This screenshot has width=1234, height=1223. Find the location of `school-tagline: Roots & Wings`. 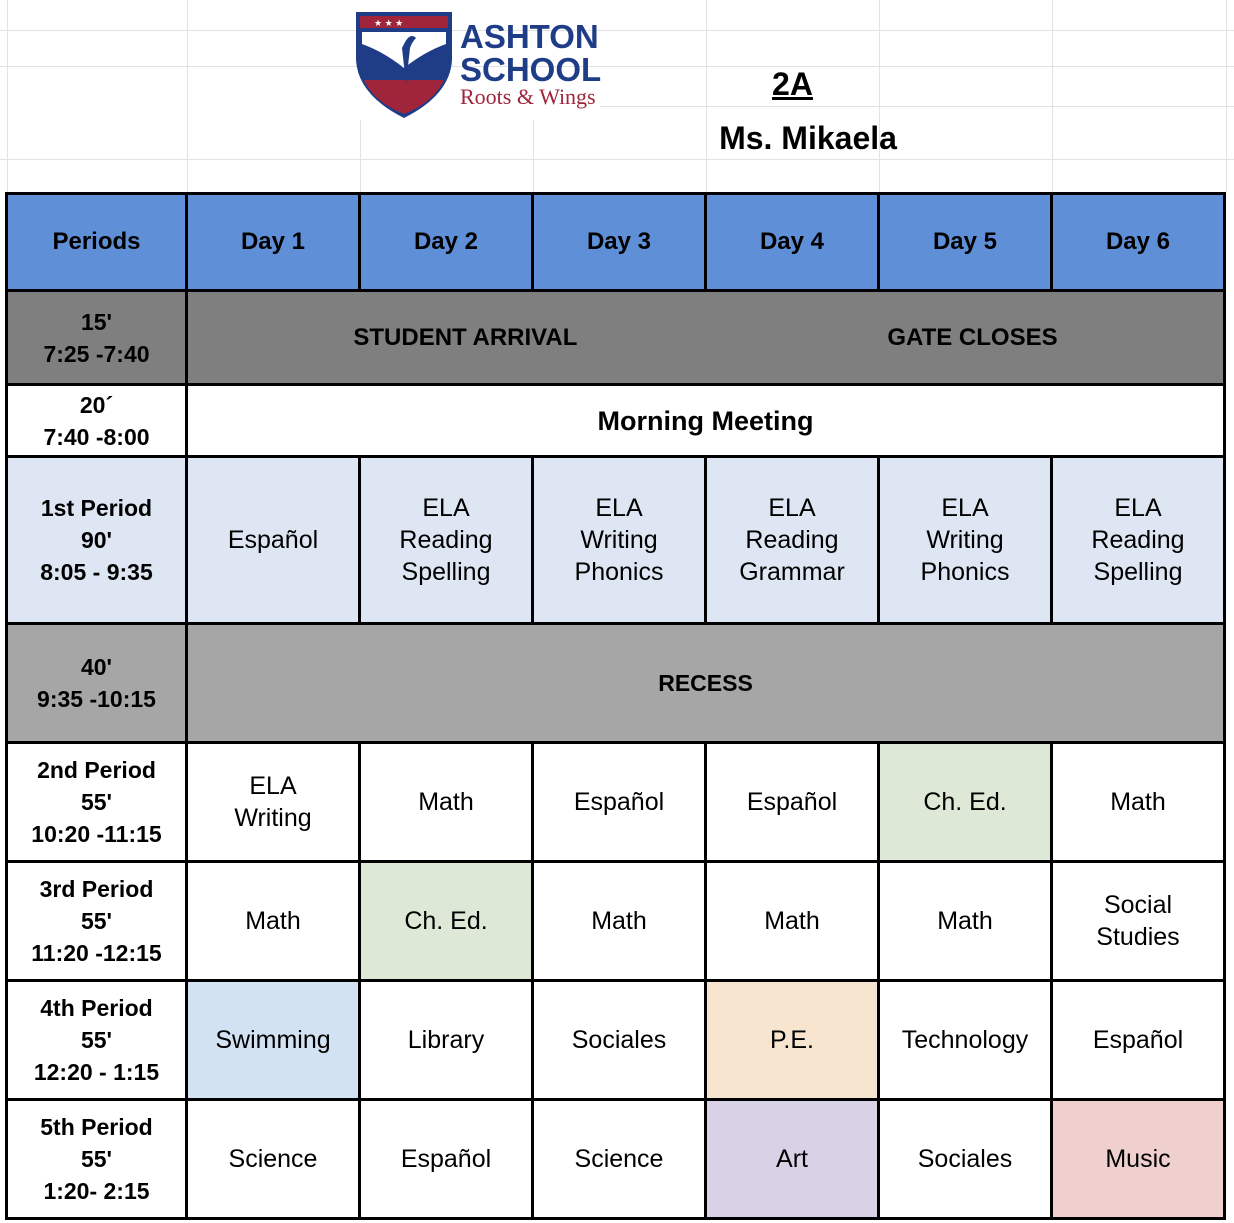

school-tagline: Roots & Wings is located at coordinates (528, 96).